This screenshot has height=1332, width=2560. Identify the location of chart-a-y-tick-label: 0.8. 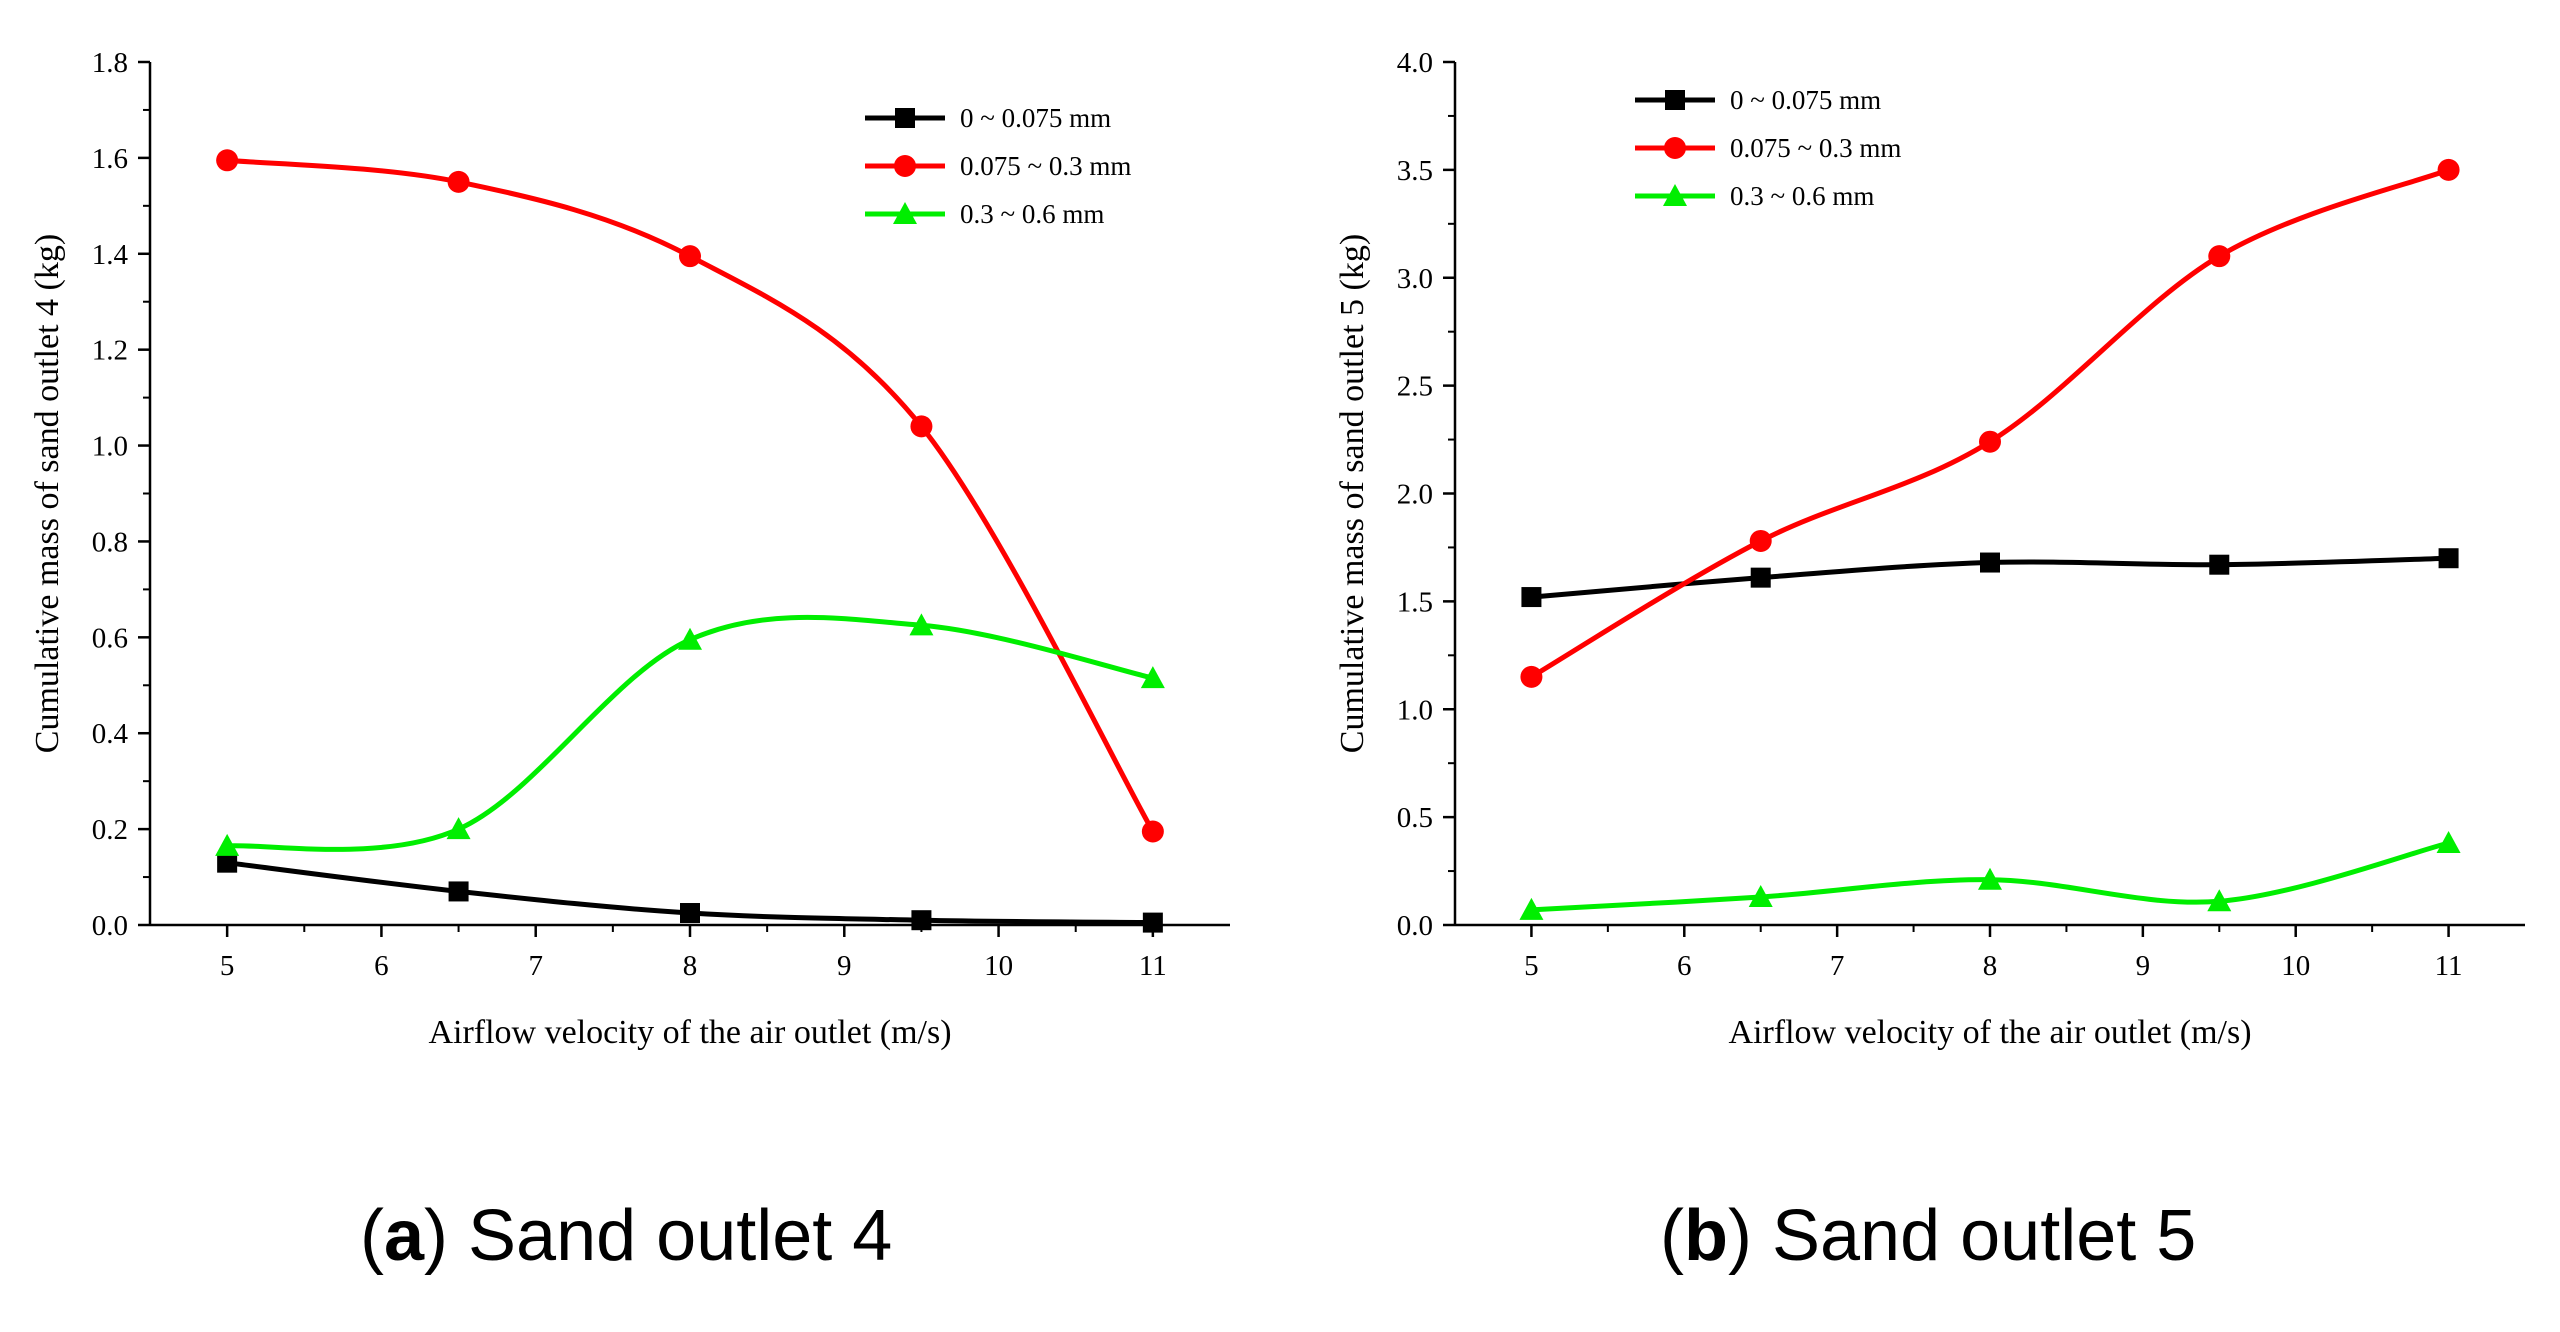
(110, 542).